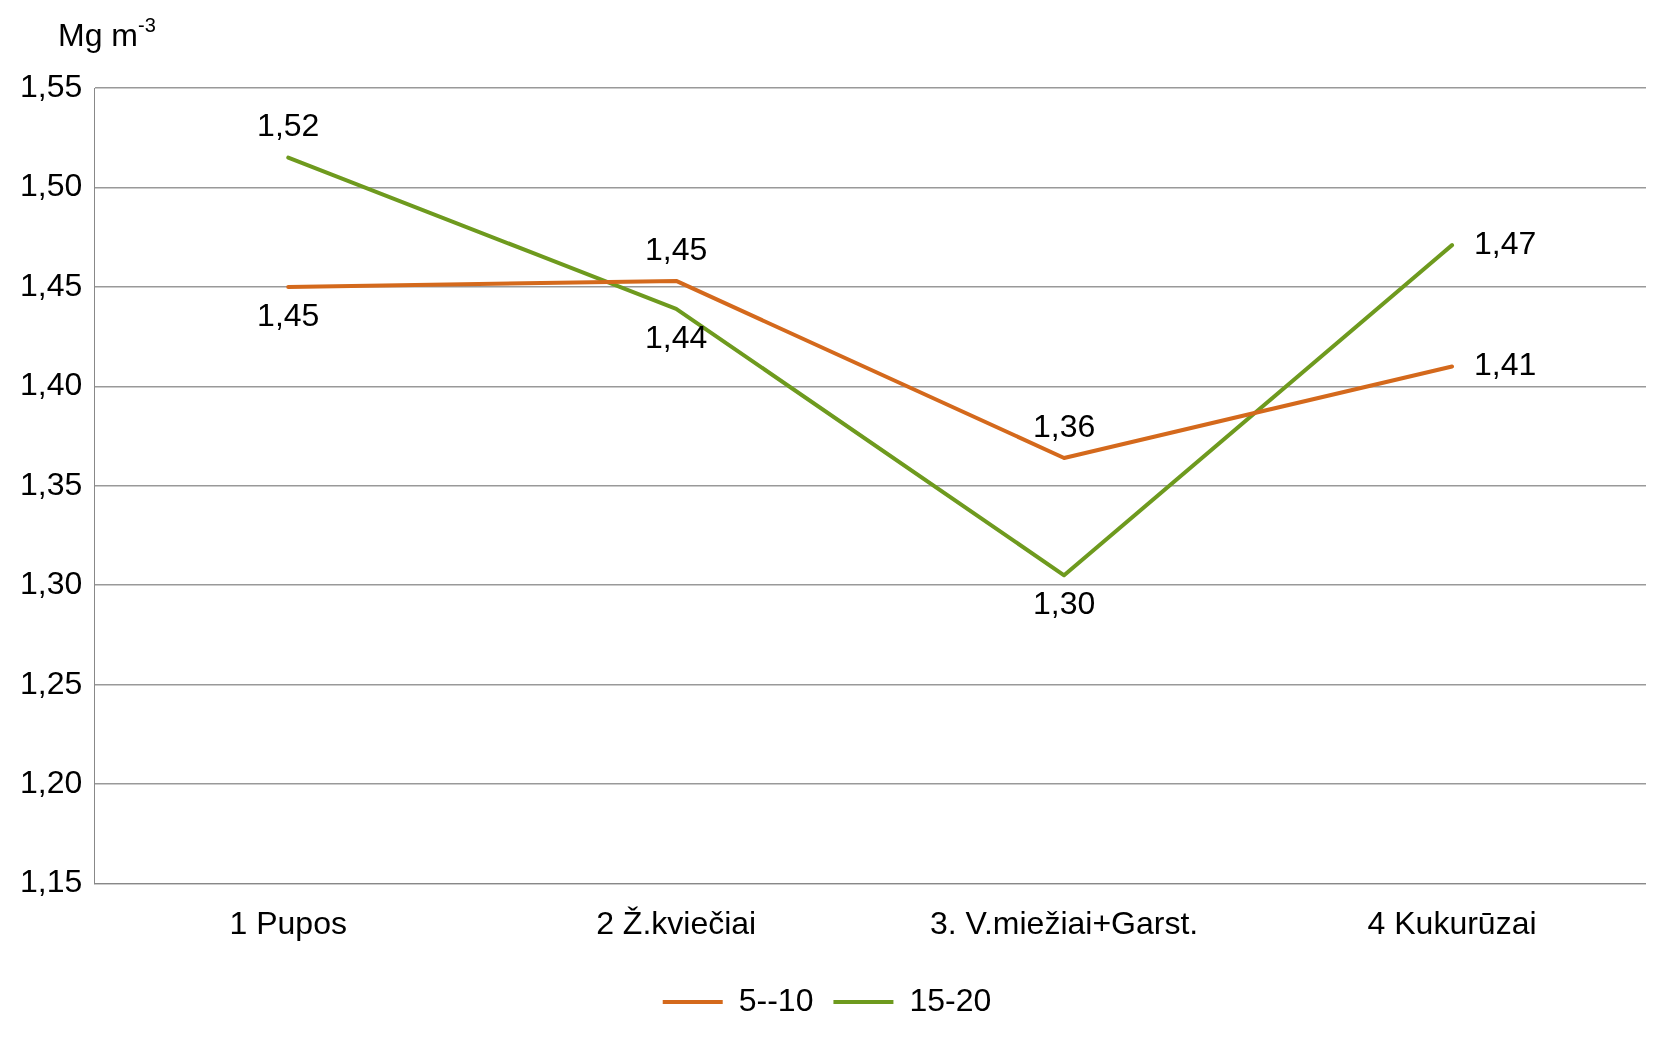 The image size is (1654, 1039). I want to click on y-tick-label: 1,35, so click(51, 483).